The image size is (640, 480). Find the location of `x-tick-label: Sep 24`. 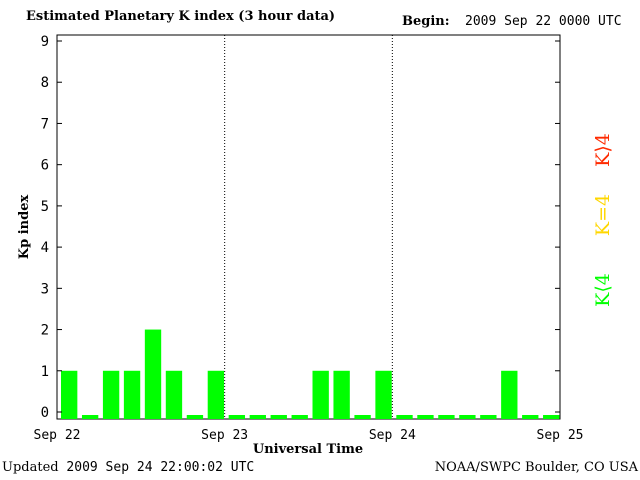

x-tick-label: Sep 24 is located at coordinates (392, 435).